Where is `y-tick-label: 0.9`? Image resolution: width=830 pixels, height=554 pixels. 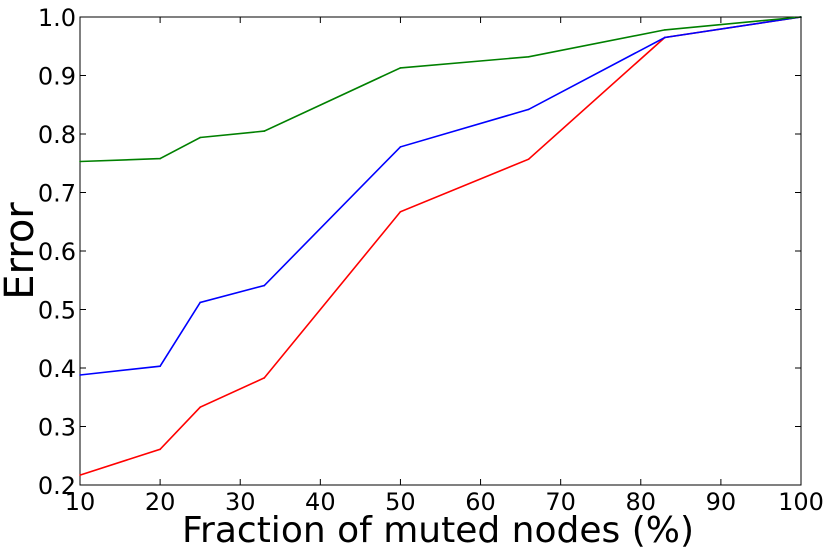 y-tick-label: 0.9 is located at coordinates (57, 77).